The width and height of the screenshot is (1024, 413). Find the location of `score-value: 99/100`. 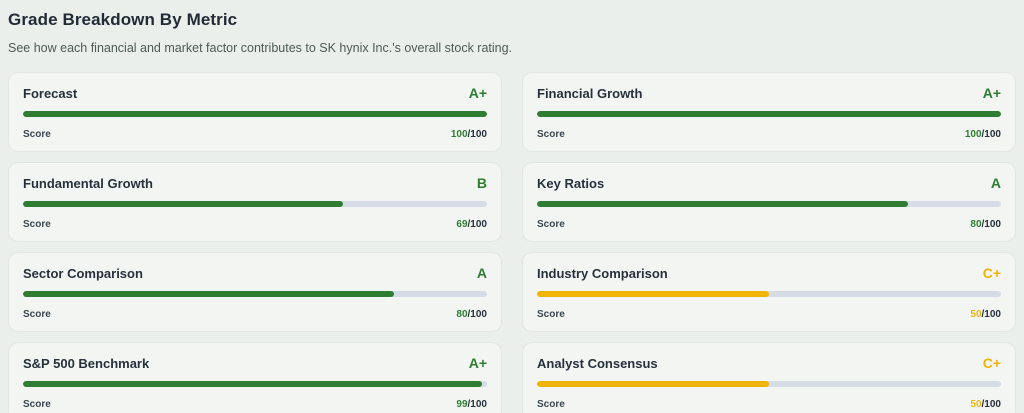

score-value: 99/100 is located at coordinates (471, 404).